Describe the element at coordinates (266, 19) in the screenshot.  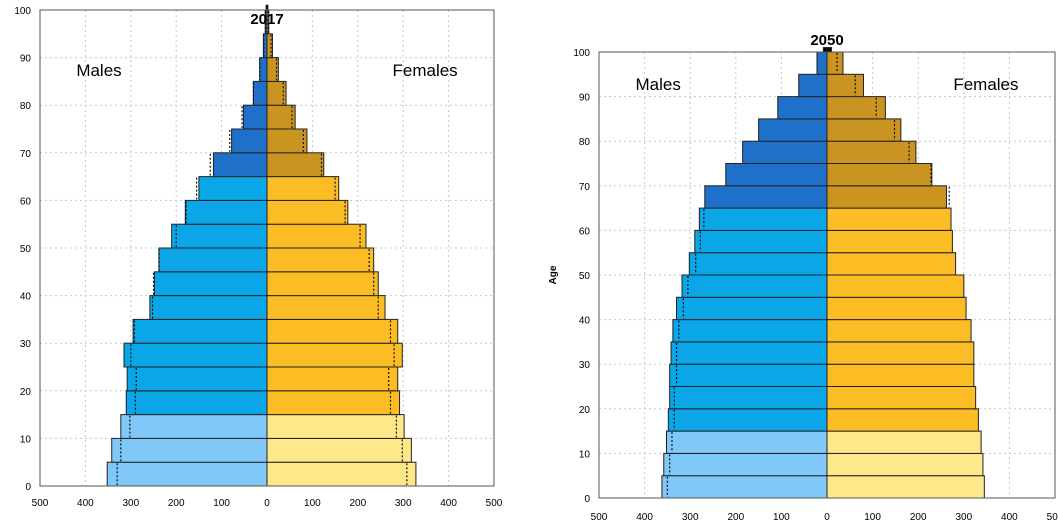
I see `chart-title: 2017` at that location.